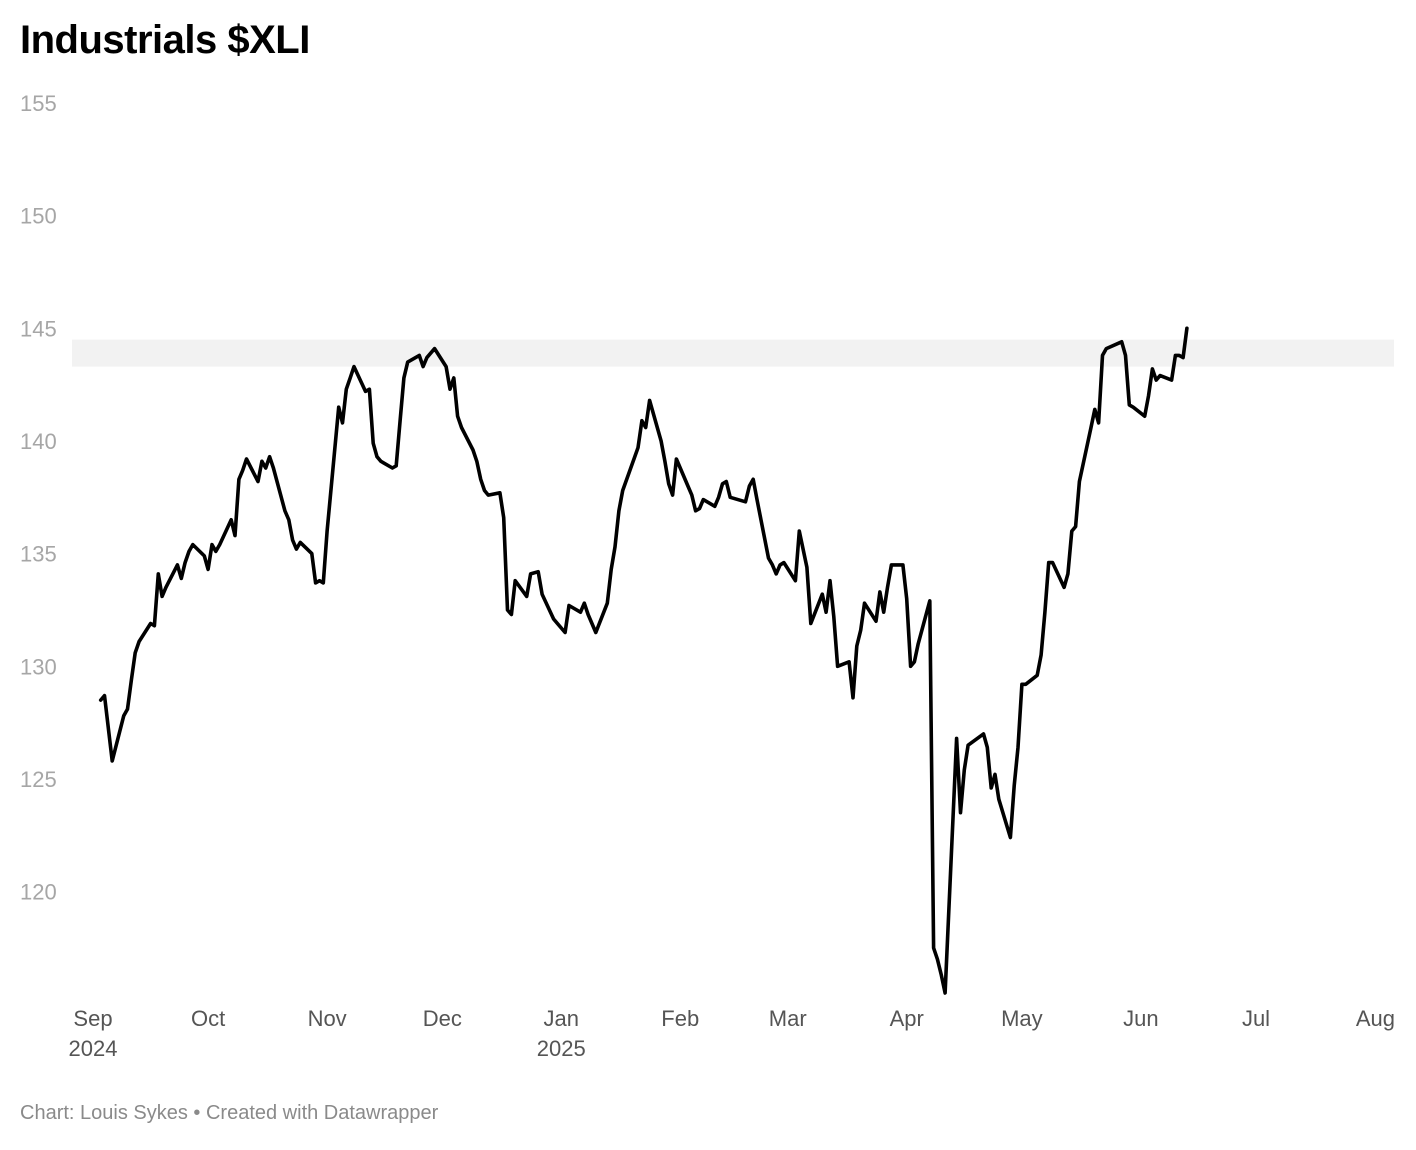  Describe the element at coordinates (38, 892) in the screenshot. I see `y-tick-label: 120` at that location.